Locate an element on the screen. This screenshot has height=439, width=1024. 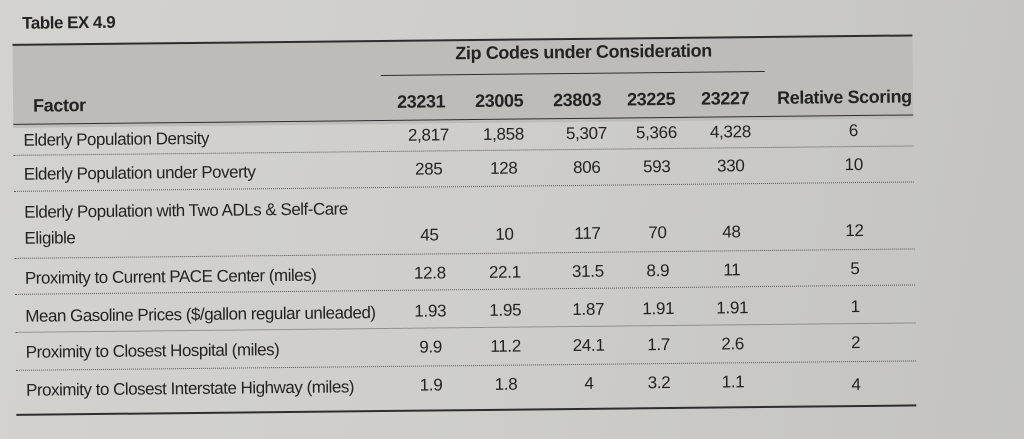
value-cell: 2.6 is located at coordinates (733, 344).